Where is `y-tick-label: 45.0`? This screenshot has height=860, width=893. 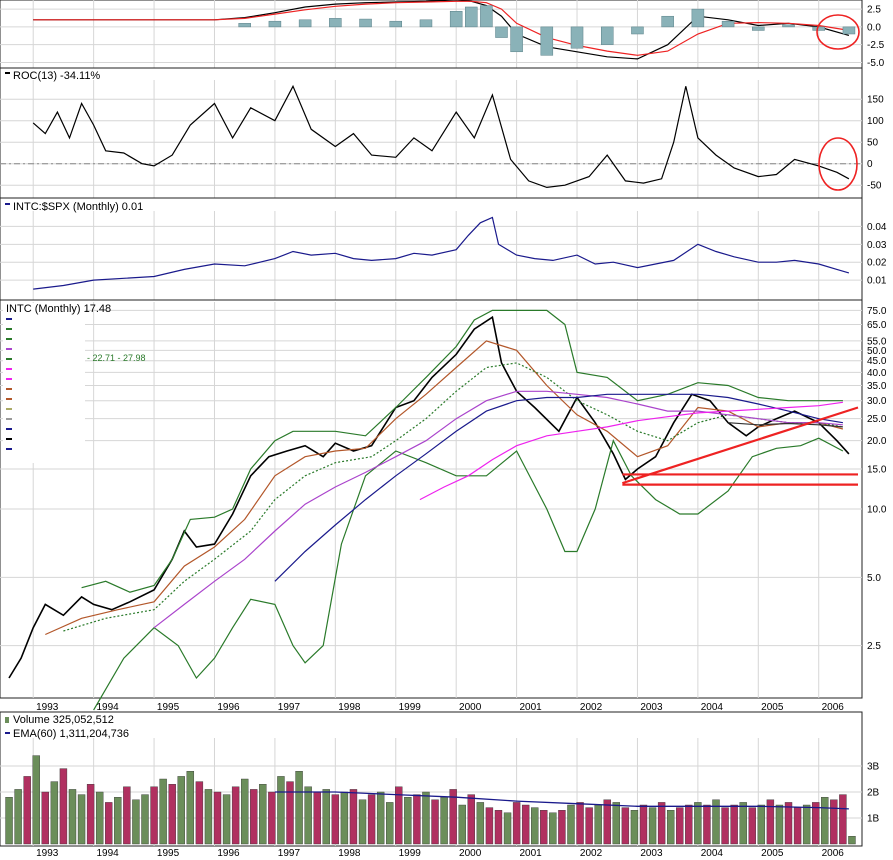 y-tick-label: 45.0 is located at coordinates (877, 361).